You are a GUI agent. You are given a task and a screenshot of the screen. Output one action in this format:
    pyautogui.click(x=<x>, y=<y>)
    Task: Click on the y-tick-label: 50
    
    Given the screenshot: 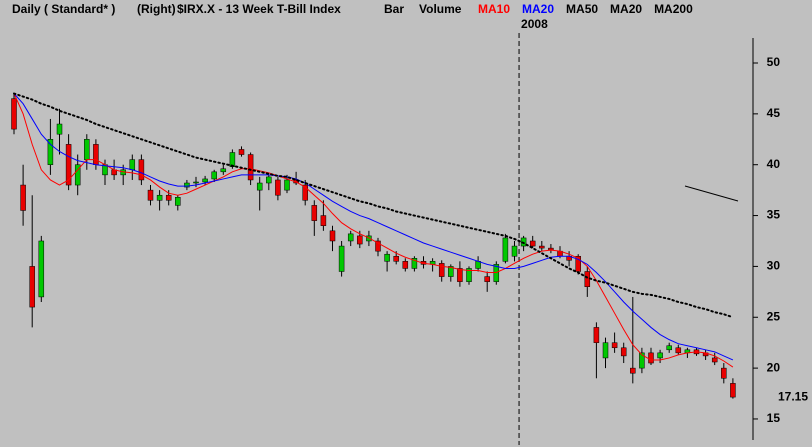 What is the action you would take?
    pyautogui.click(x=774, y=62)
    